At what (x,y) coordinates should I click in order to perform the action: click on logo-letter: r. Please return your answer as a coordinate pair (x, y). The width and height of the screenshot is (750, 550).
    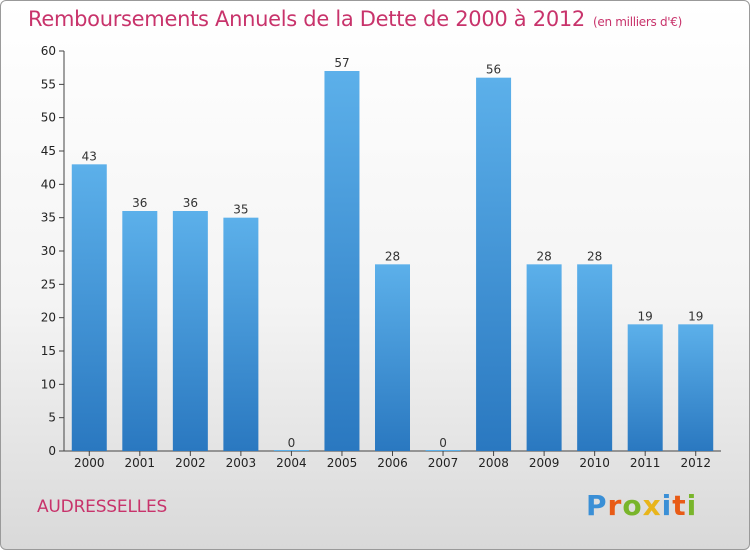
    Looking at the image, I should click on (615, 505).